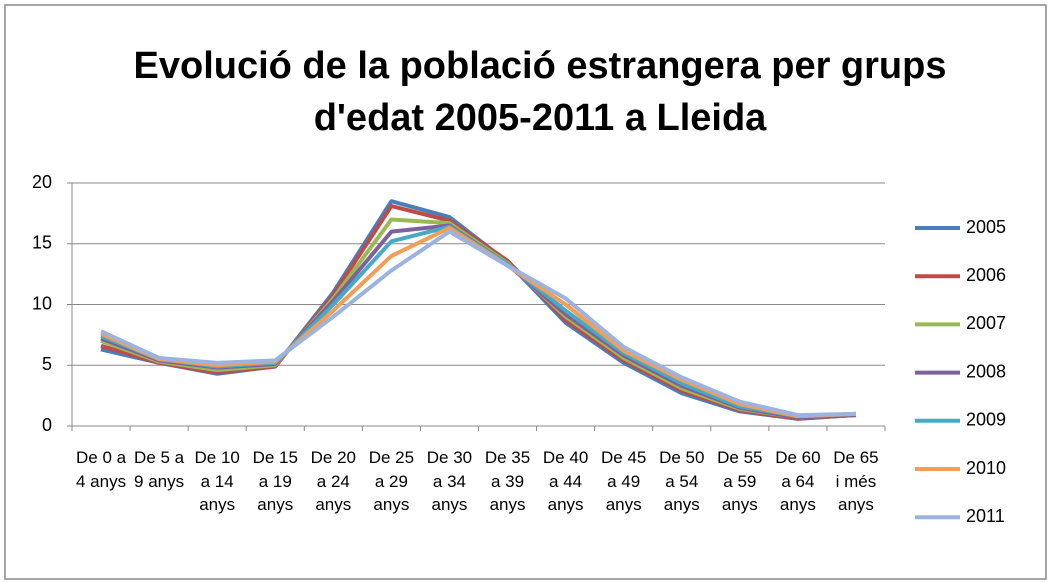 The image size is (1052, 583). What do you see at coordinates (682, 481) in the screenshot?
I see `x-tick-label: De 50 a 54 anys` at bounding box center [682, 481].